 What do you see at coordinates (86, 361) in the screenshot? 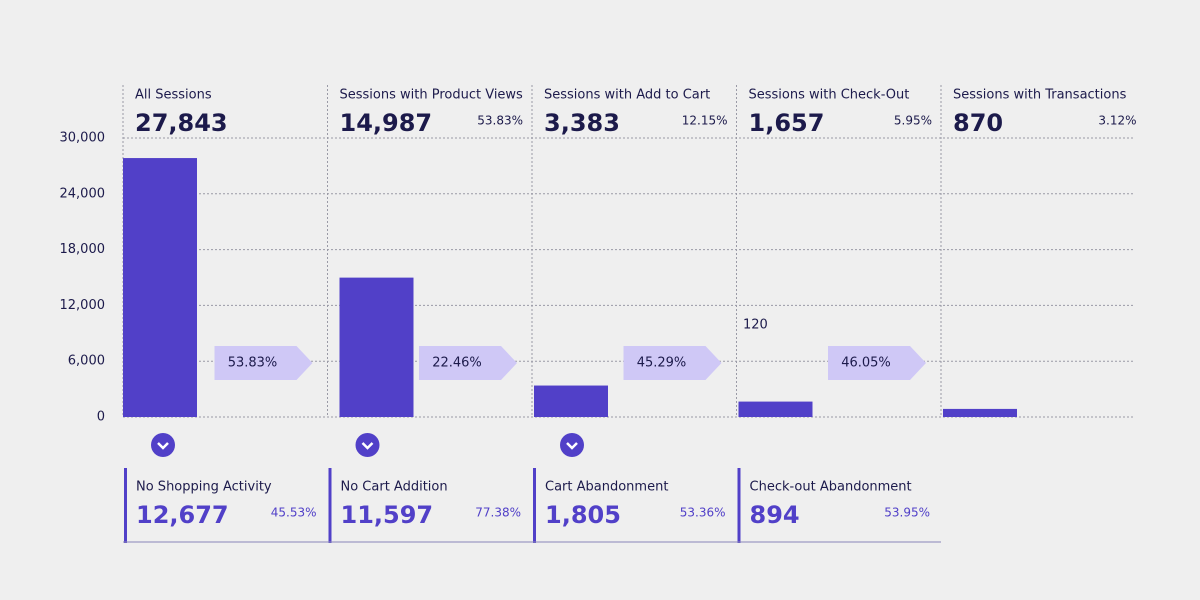
I see `y-tick-label: 6,000` at bounding box center [86, 361].